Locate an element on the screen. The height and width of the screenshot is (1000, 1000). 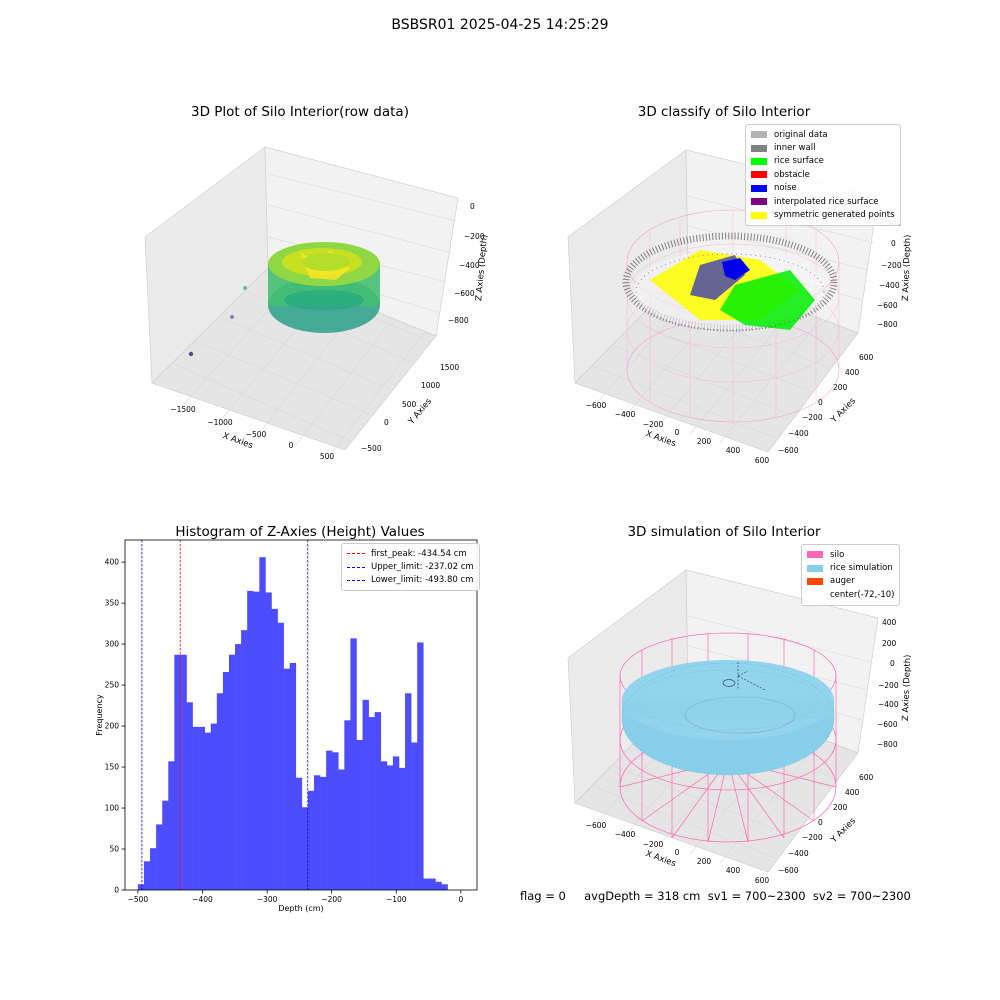
x-tick-label: 0 is located at coordinates (460, 899).